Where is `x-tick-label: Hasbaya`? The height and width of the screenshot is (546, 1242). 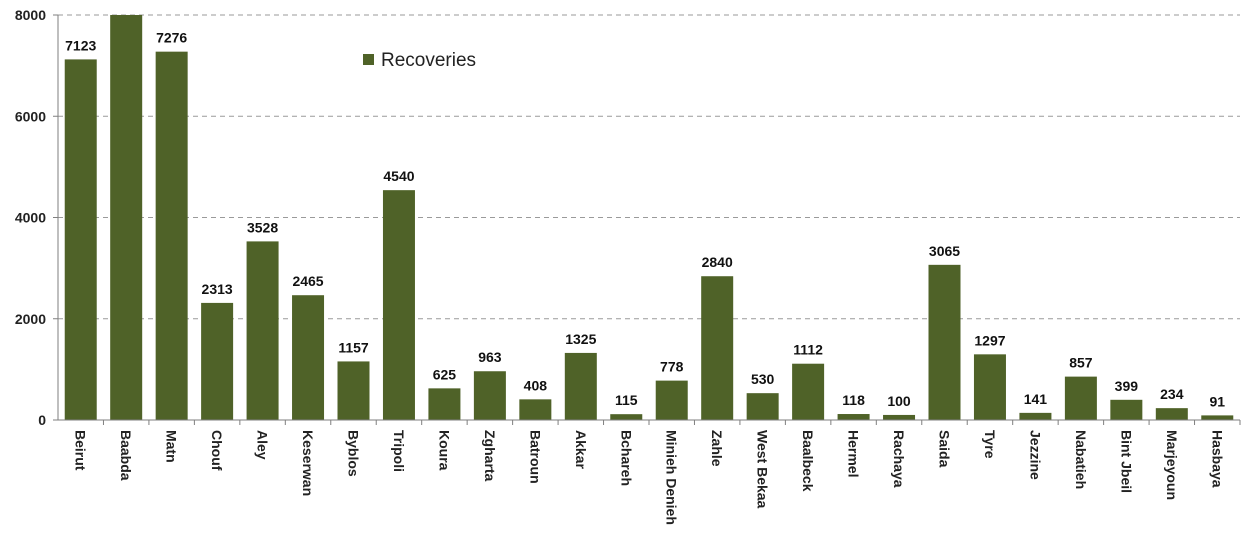 x-tick-label: Hasbaya is located at coordinates (1217, 459).